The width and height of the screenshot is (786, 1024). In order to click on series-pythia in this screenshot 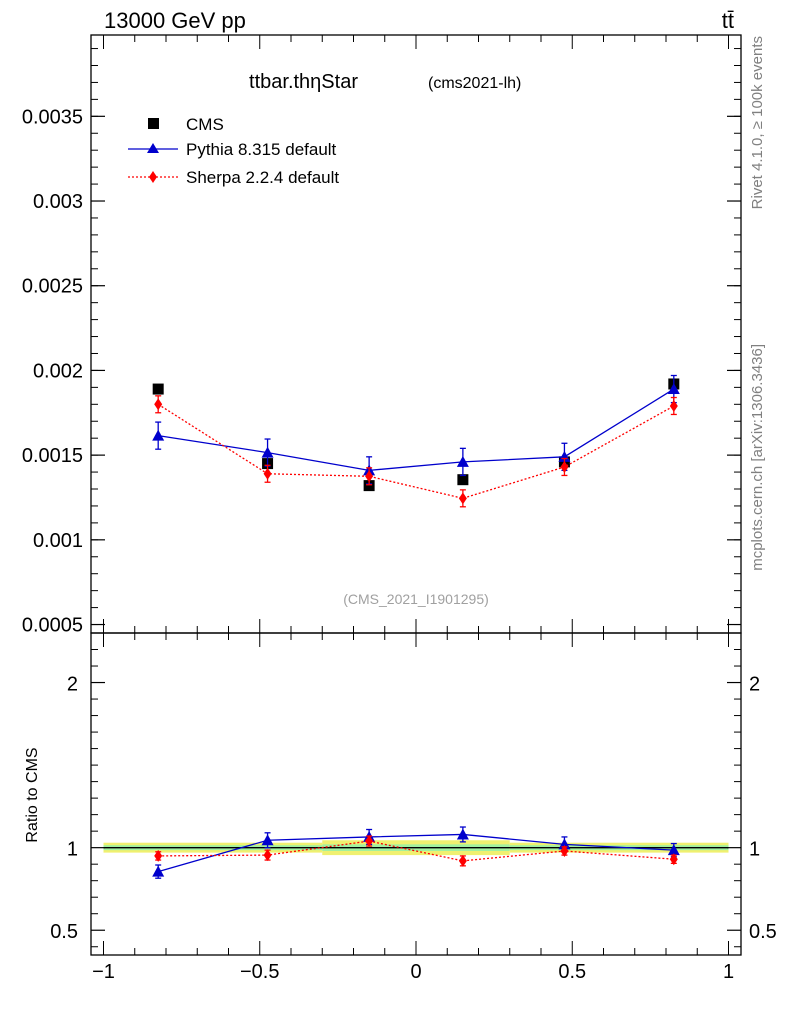, I will do `click(416, 429)`.